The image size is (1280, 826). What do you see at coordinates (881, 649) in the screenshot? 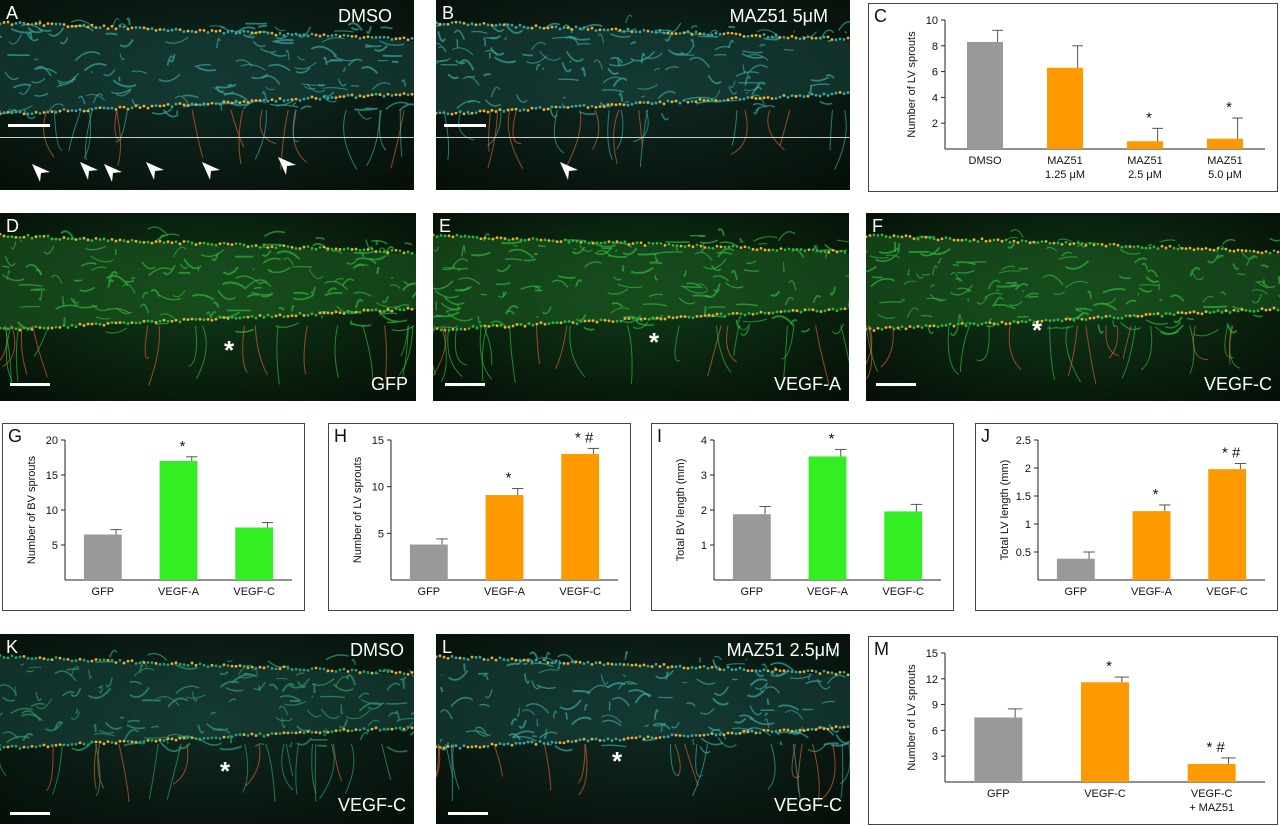
I see `panel-letter: M` at bounding box center [881, 649].